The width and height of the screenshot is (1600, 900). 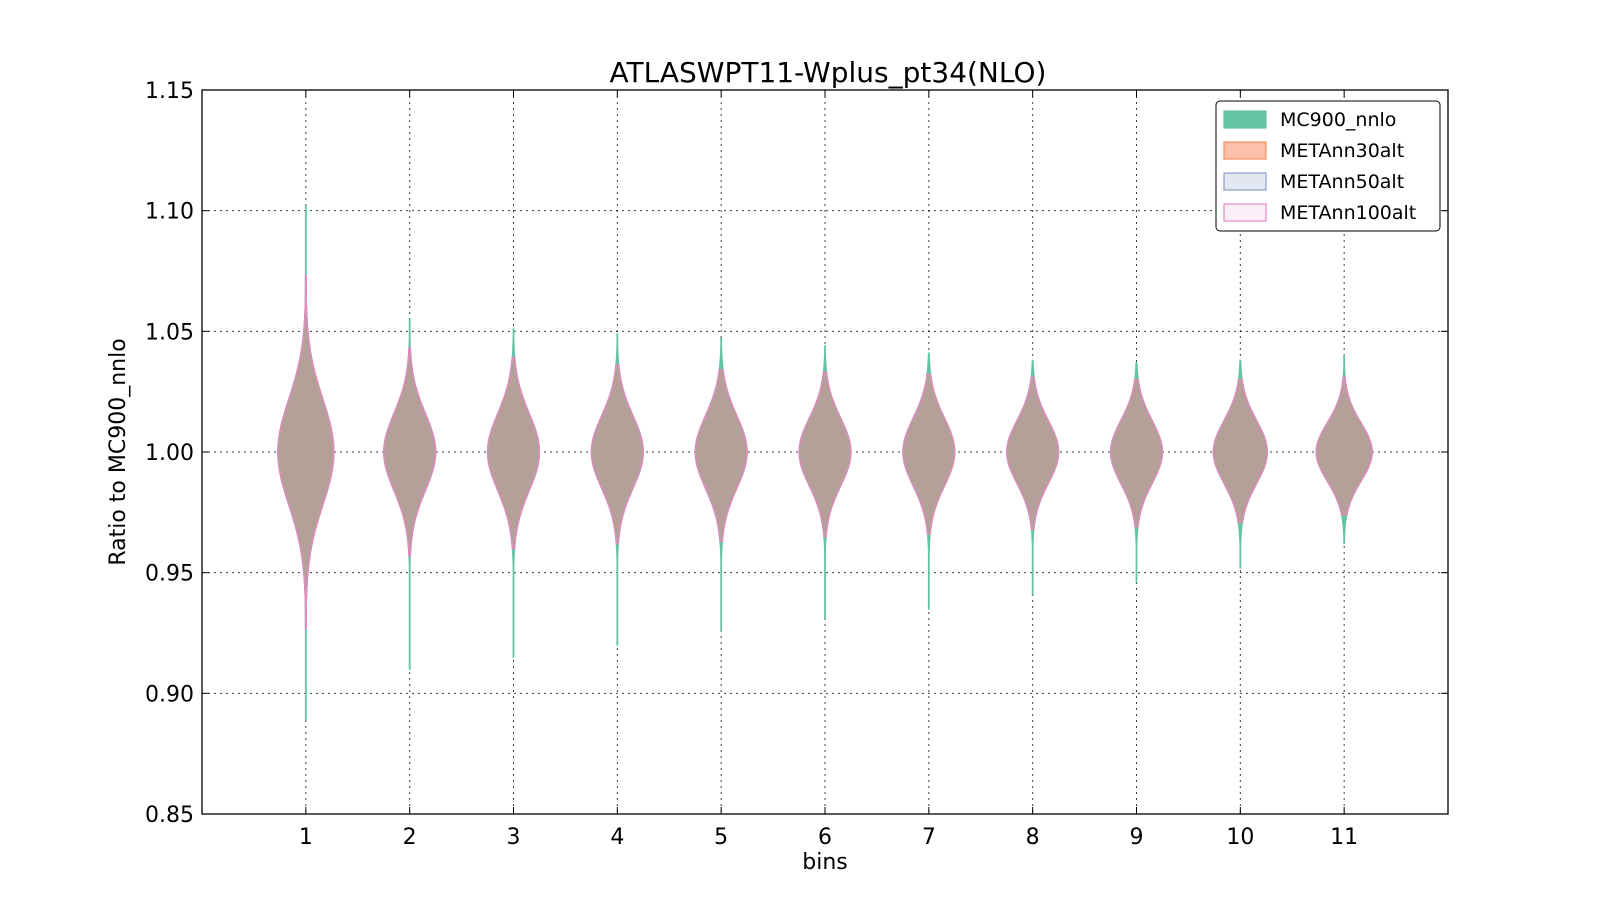 What do you see at coordinates (169, 453) in the screenshot?
I see `y-tick-label: 1.00` at bounding box center [169, 453].